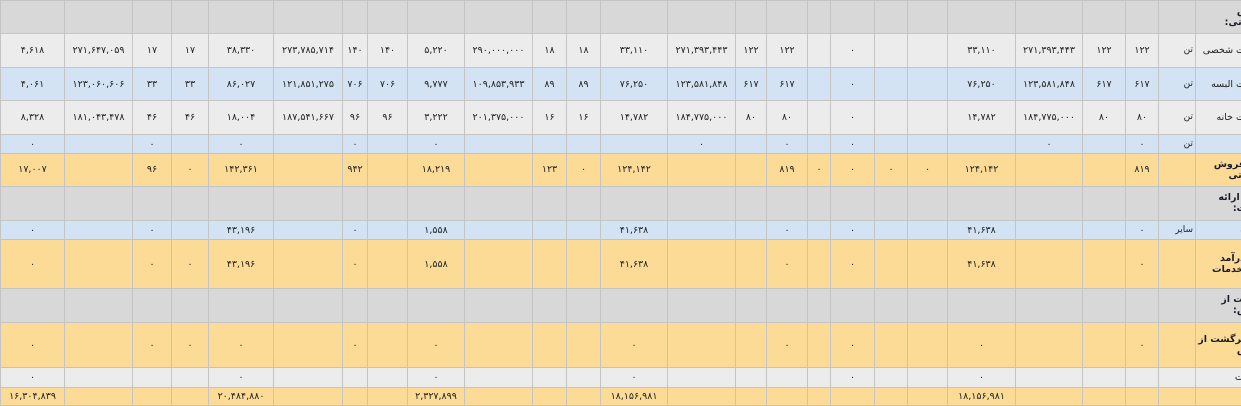  Describe the element at coordinates (32, 50) in the screenshot. I see `value-cell: ۴,۶۱۸` at that location.